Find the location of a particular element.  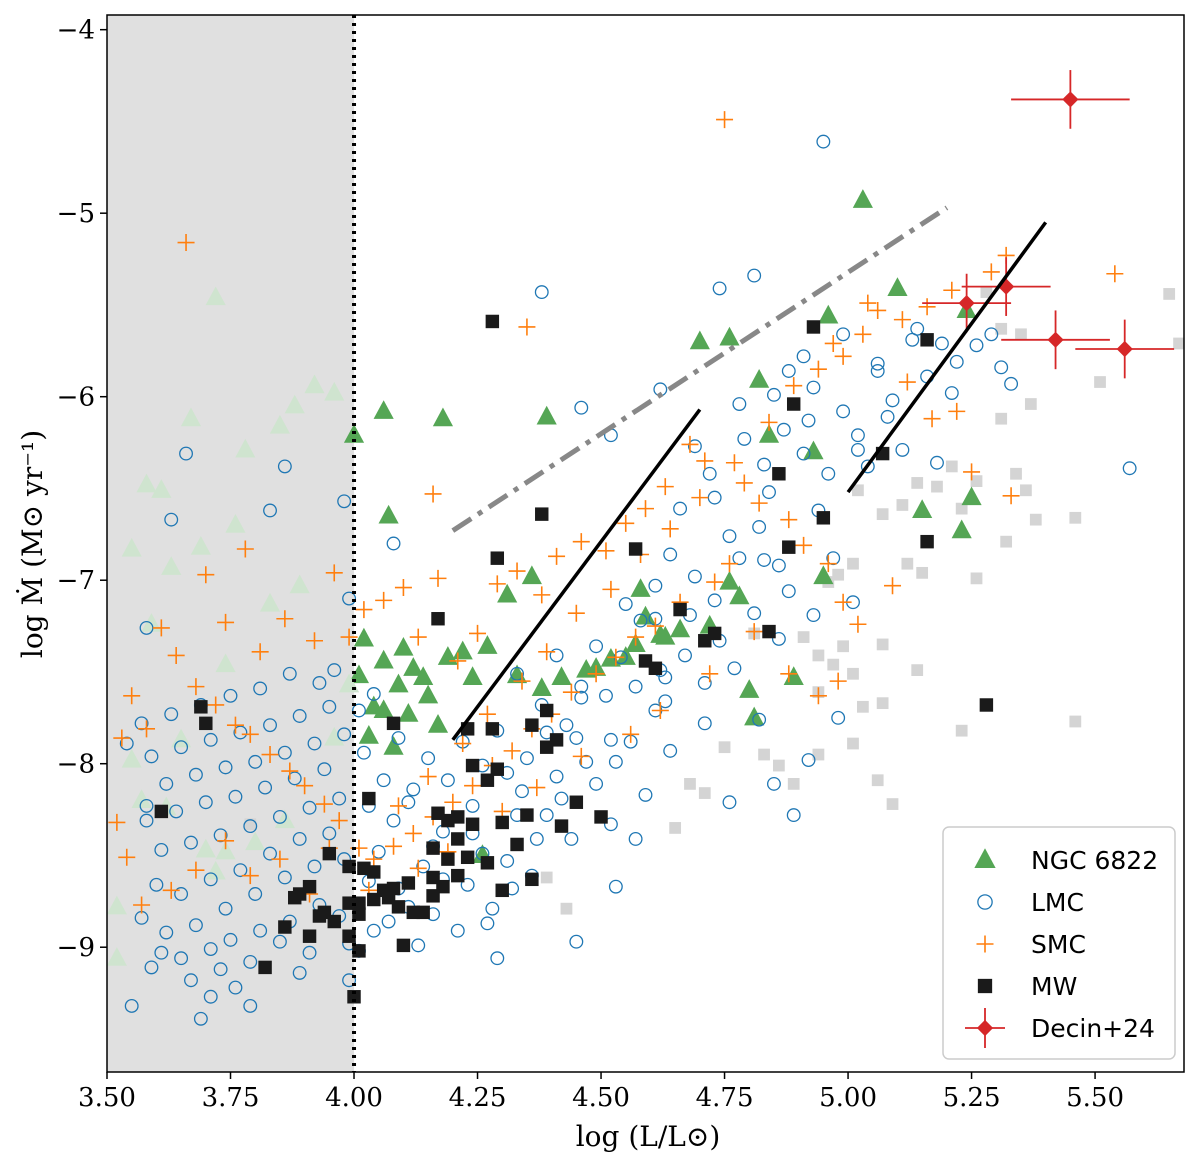

x-tick-label: 4.50 is located at coordinates (601, 1098).